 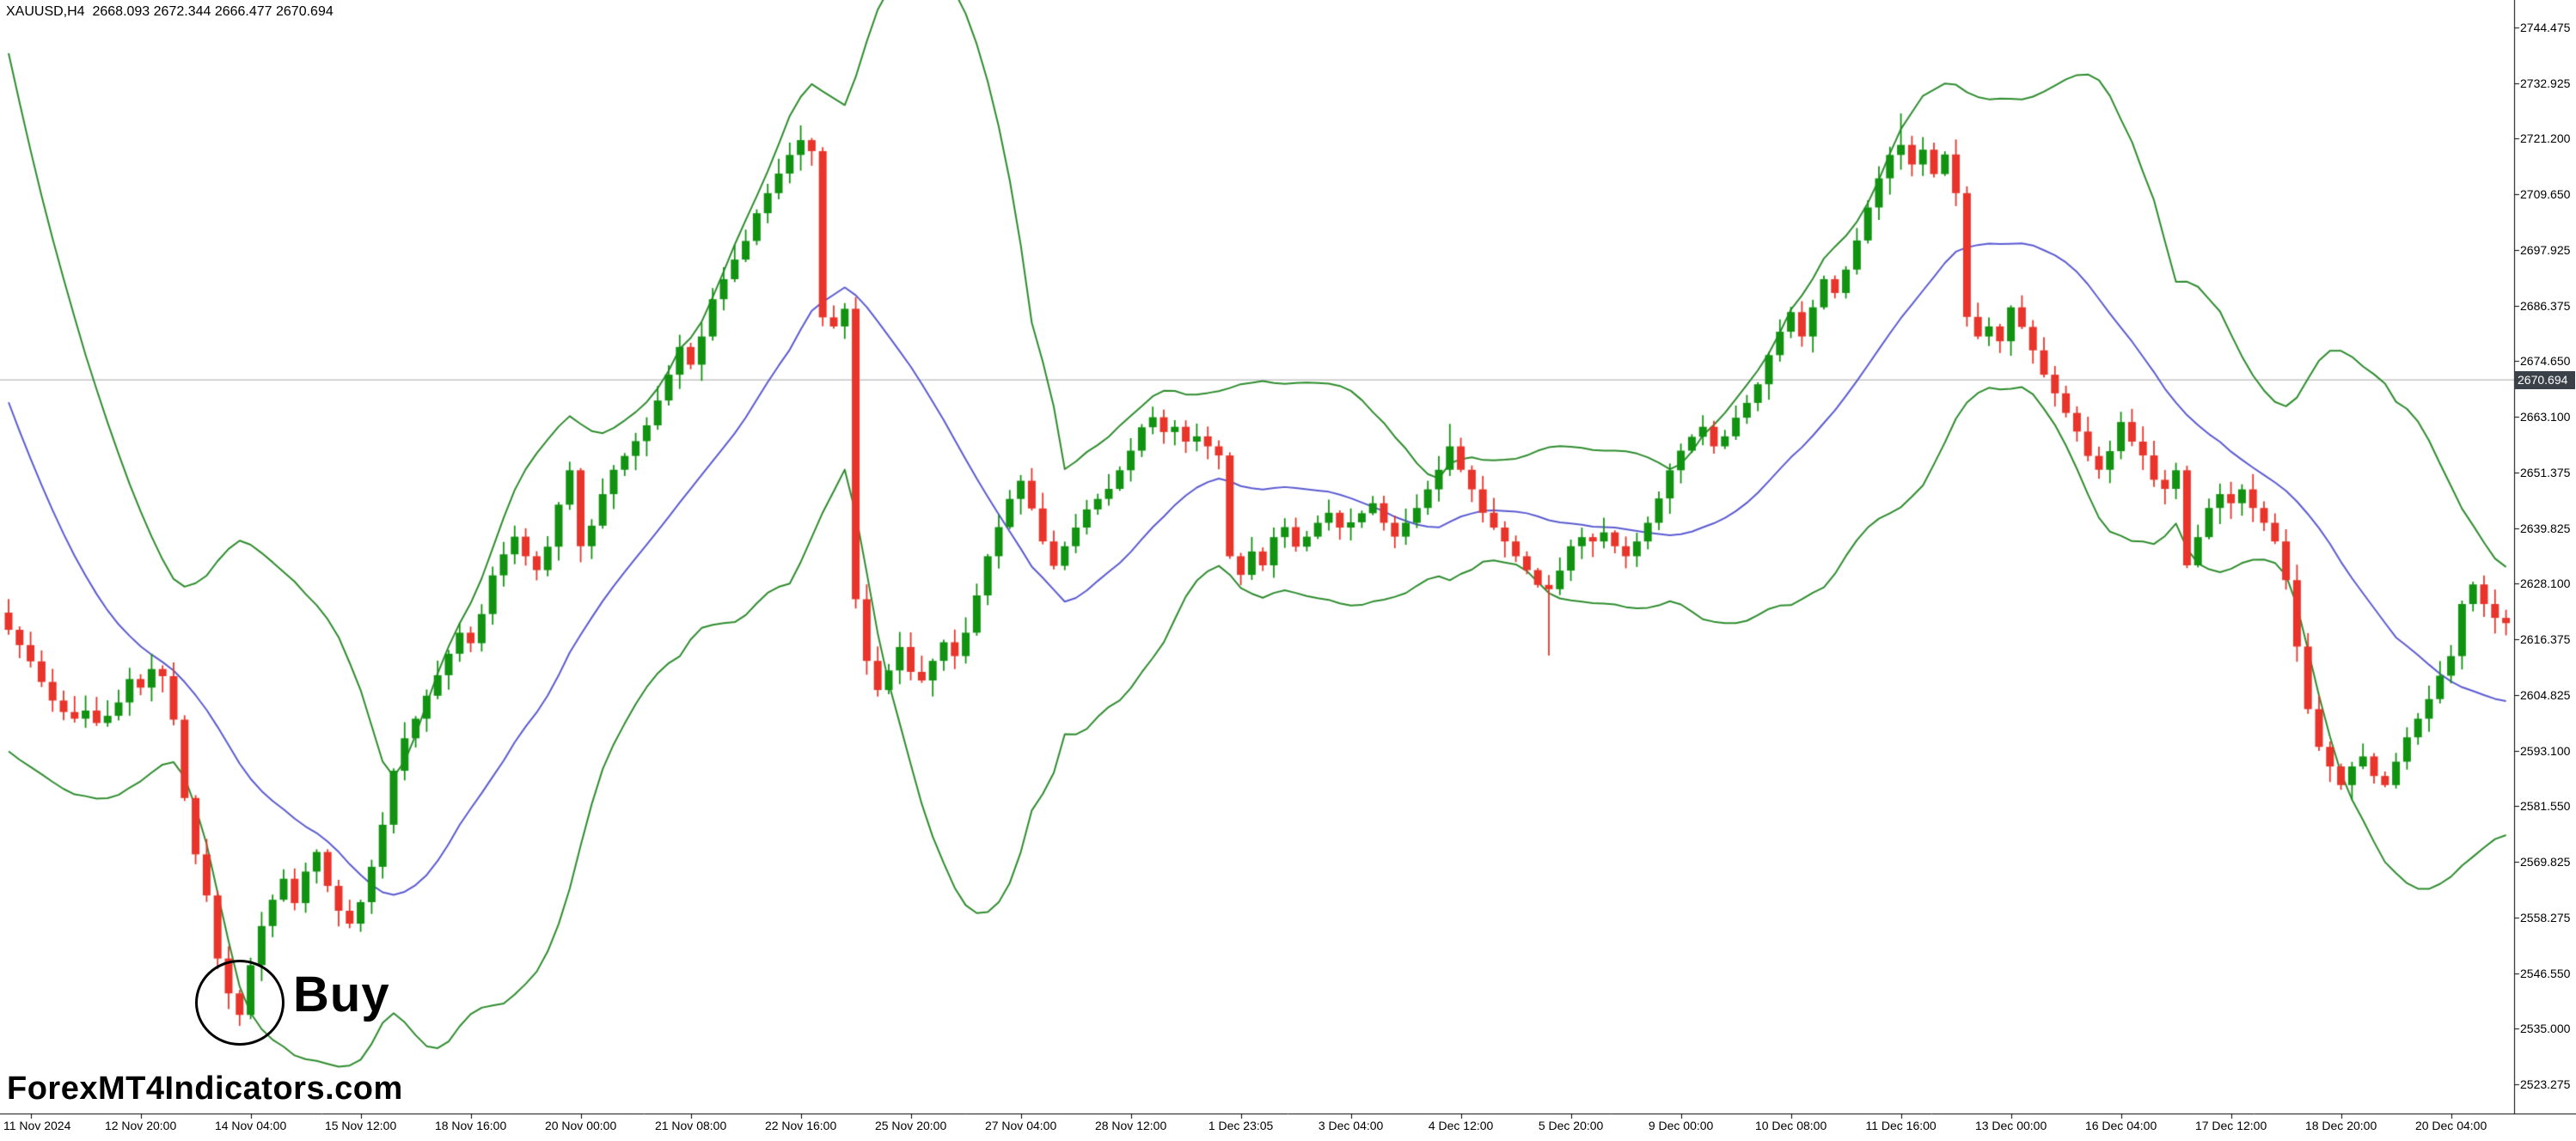 What do you see at coordinates (2545, 862) in the screenshot?
I see `price-axis-label: 2569.825` at bounding box center [2545, 862].